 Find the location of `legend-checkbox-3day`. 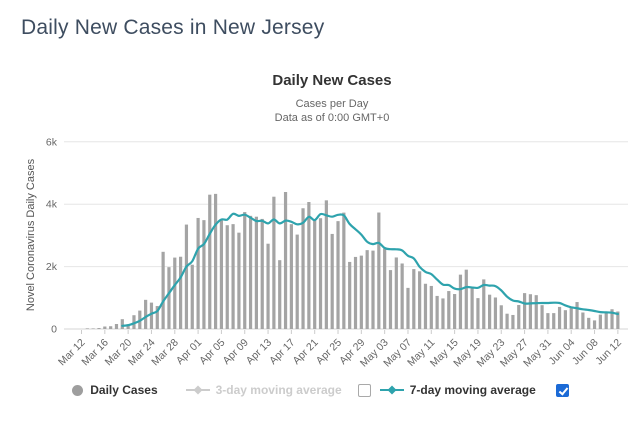

legend-checkbox-3day is located at coordinates (364, 390).